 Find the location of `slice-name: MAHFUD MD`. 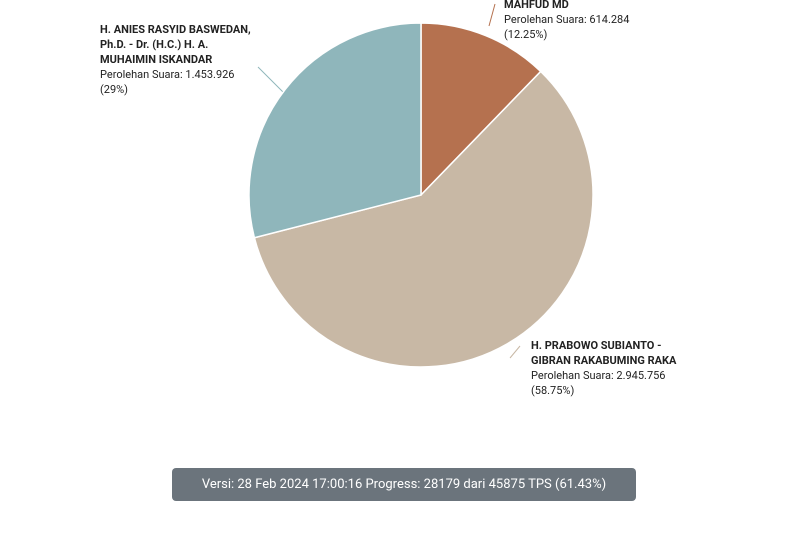

slice-name: MAHFUD MD is located at coordinates (536, 5).